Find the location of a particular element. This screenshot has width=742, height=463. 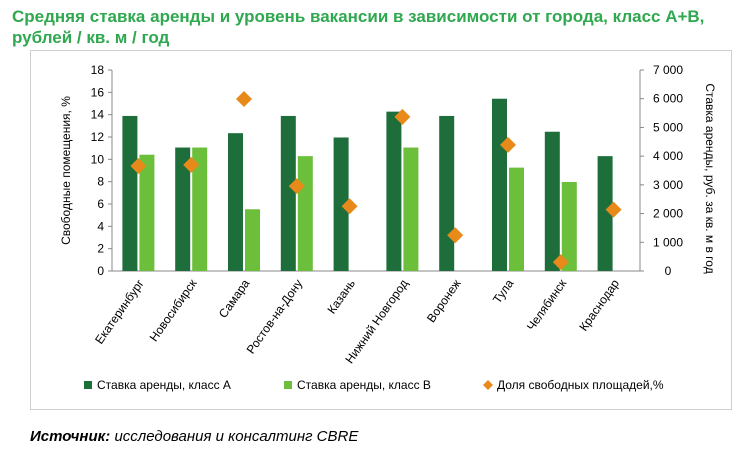

x-tick-label: Тула is located at coordinates (503, 291).